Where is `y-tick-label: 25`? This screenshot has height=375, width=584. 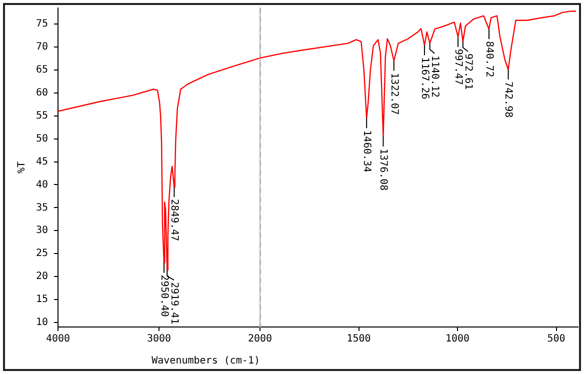 y-tick-label: 25 is located at coordinates (42, 254).